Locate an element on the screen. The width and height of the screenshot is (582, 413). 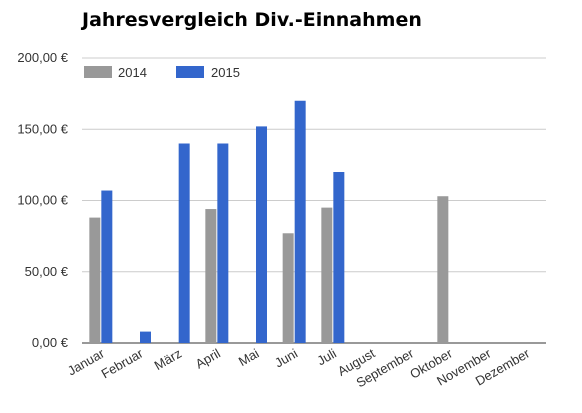
bar-2014-juli is located at coordinates (327, 275).